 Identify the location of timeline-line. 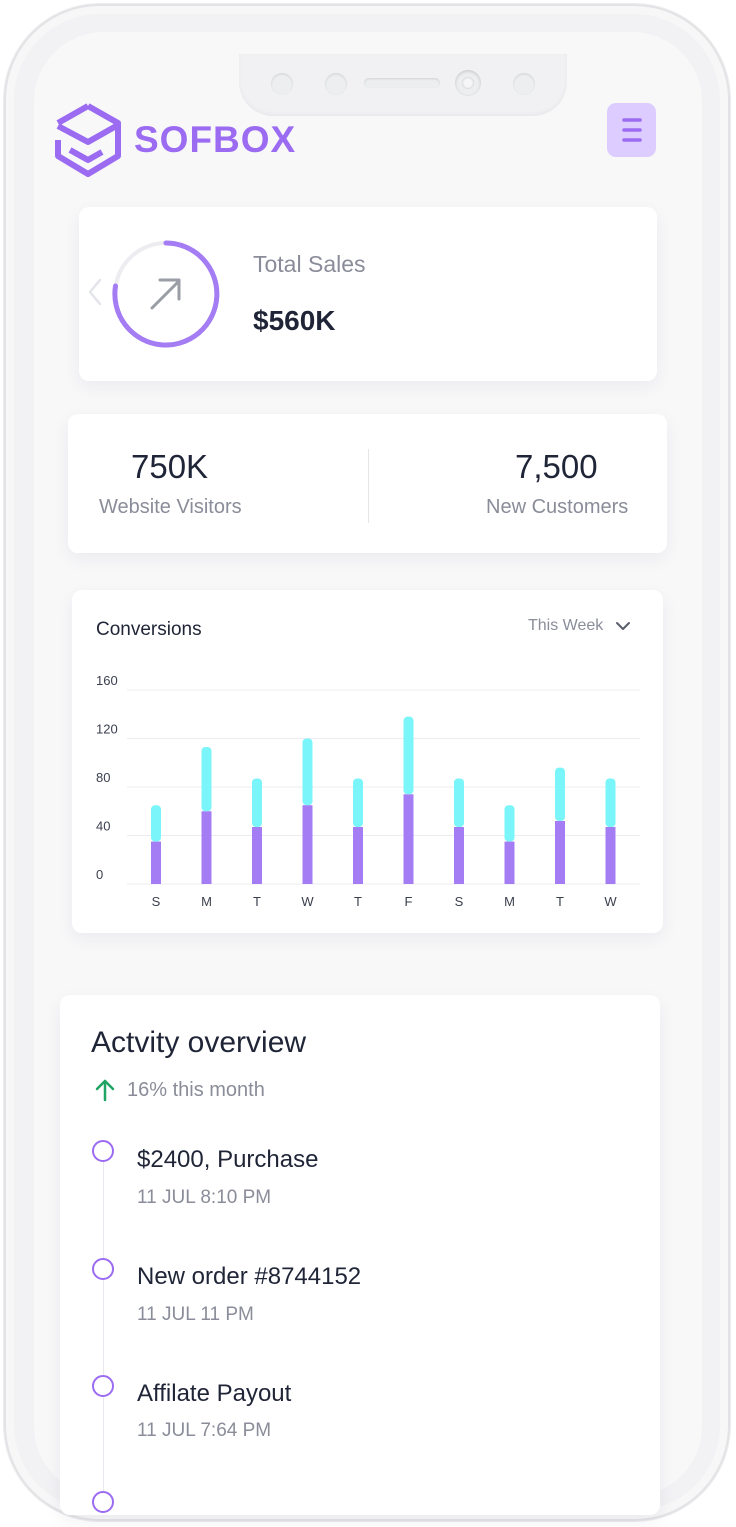
(103, 1332).